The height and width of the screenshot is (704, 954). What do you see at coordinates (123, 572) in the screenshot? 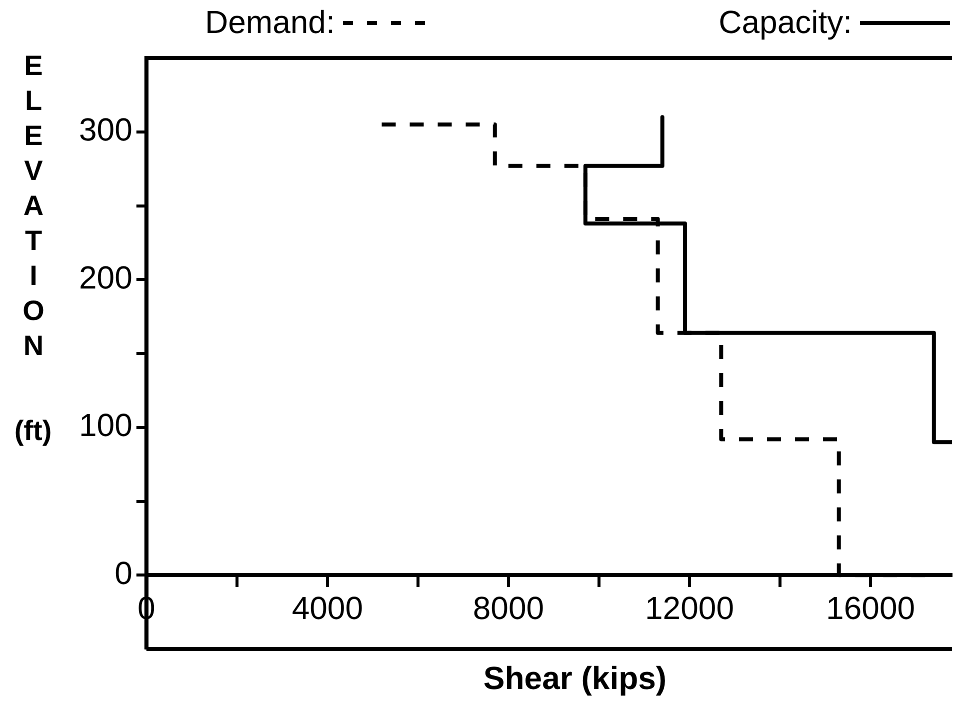
I see `y-tick-label: 0` at bounding box center [123, 572].